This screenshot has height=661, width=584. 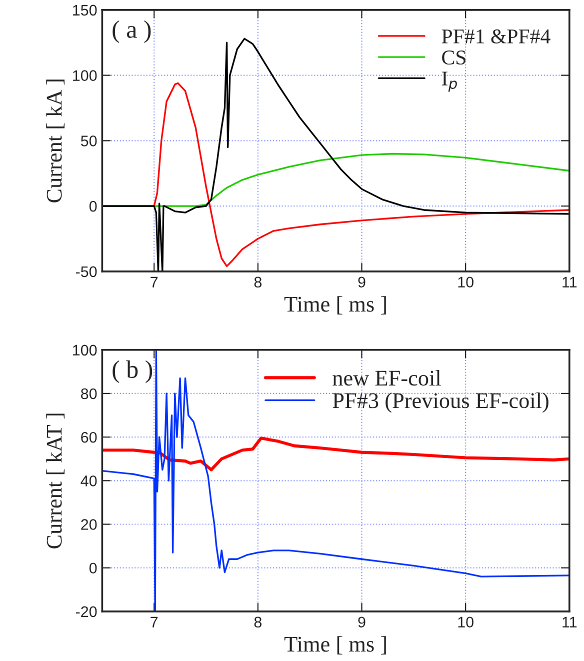 What do you see at coordinates (454, 57) in the screenshot?
I see `legend-label: CS` at bounding box center [454, 57].